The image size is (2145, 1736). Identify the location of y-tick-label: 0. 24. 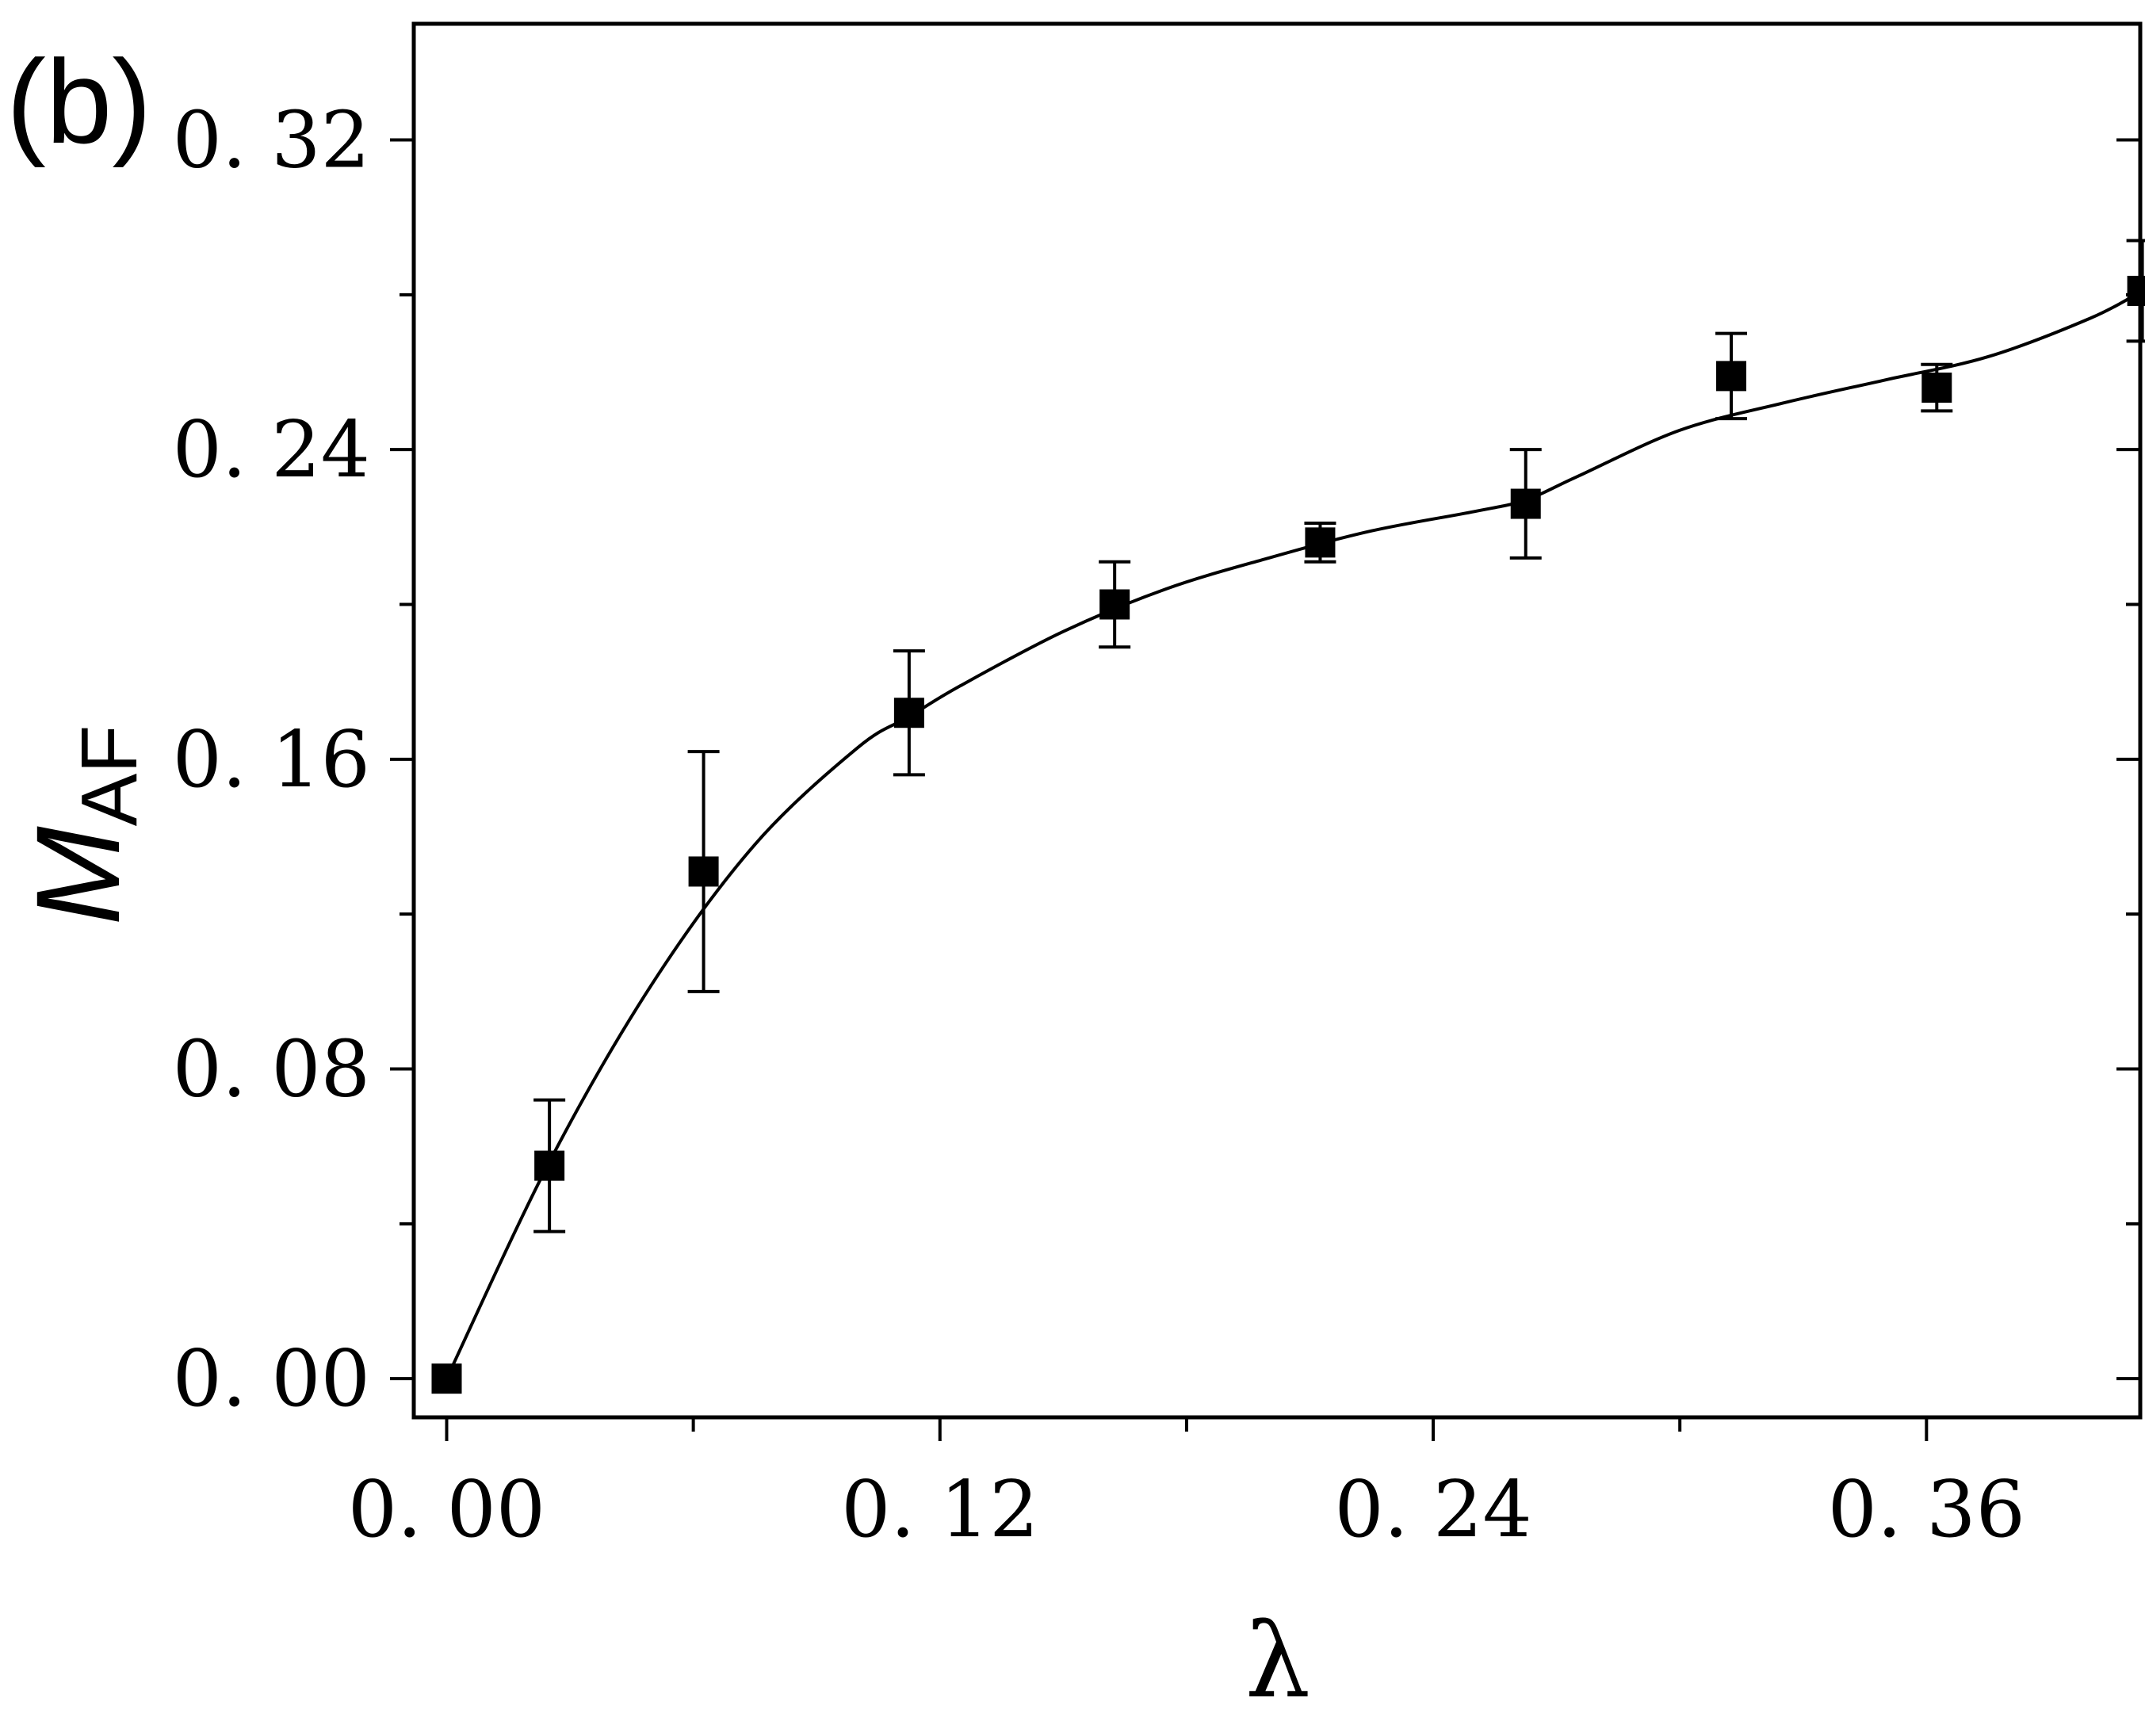
(271, 450).